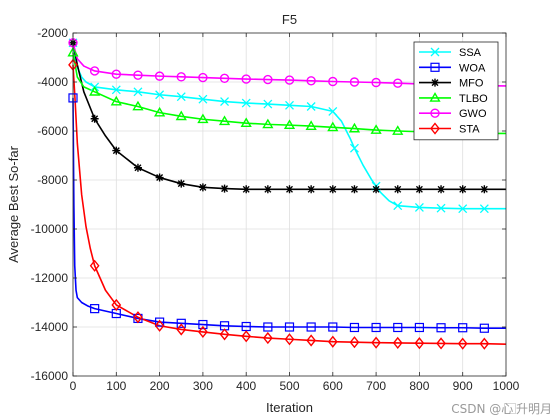 Image resolution: width=560 pixels, height=420 pixels. I want to click on legend-marker-tlbo, so click(435, 97).